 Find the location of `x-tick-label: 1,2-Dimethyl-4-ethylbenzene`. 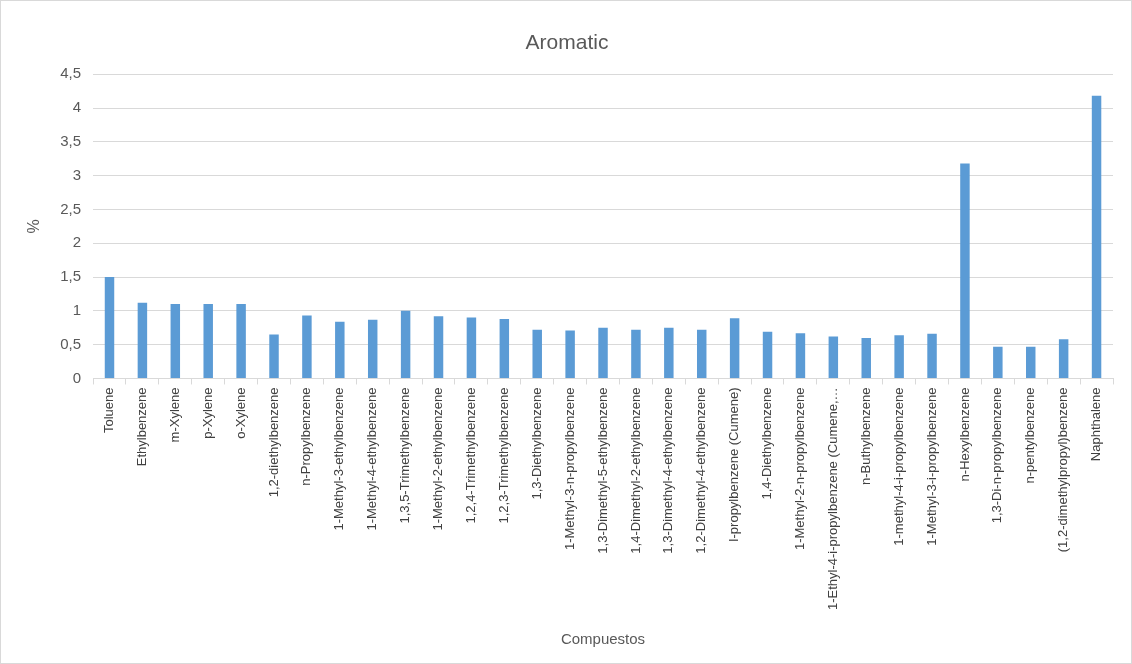

x-tick-label: 1,2-Dimethyl-4-ethylbenzene is located at coordinates (701, 470).